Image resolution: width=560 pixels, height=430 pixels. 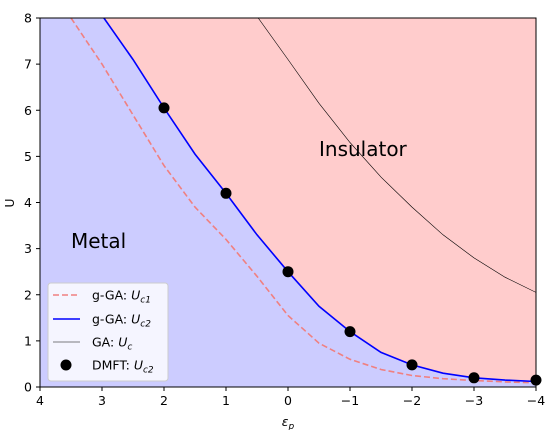 I want to click on x-axis-label-main: ε, so click(x=285, y=421).